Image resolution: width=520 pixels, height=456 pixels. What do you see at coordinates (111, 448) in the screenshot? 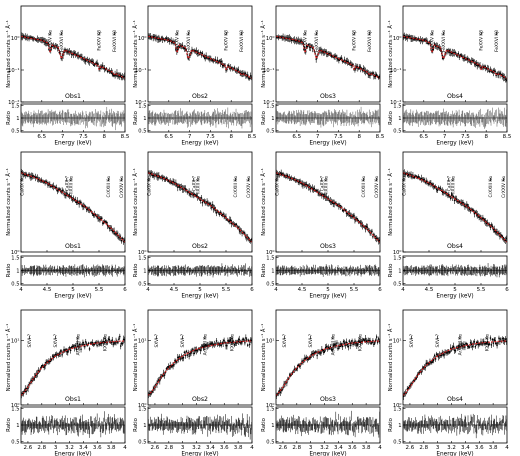
I see `x-tick-label: 3.8` at bounding box center [111, 448].